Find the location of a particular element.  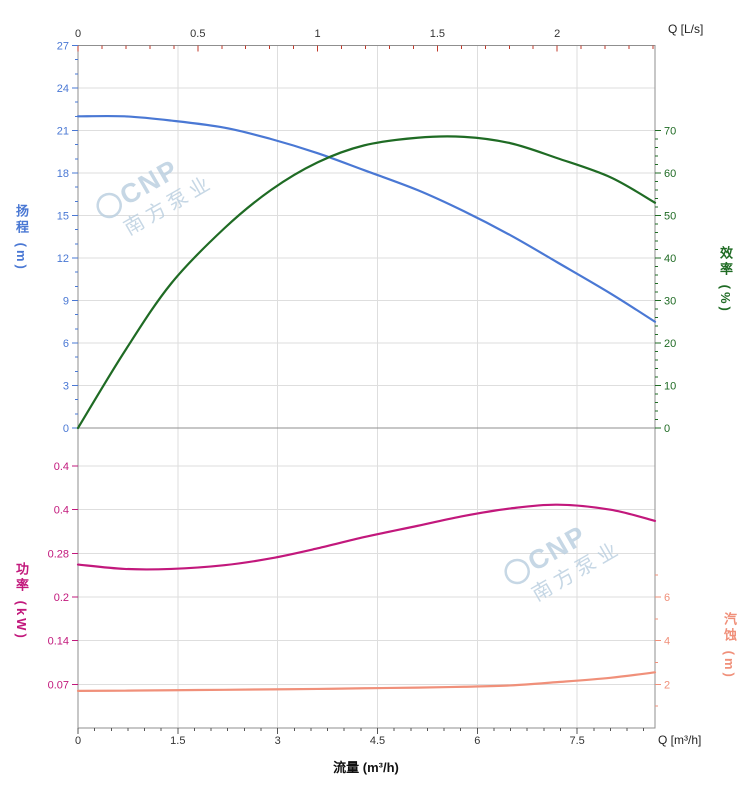

svg-text: 0.5 is located at coordinates (197, 34).